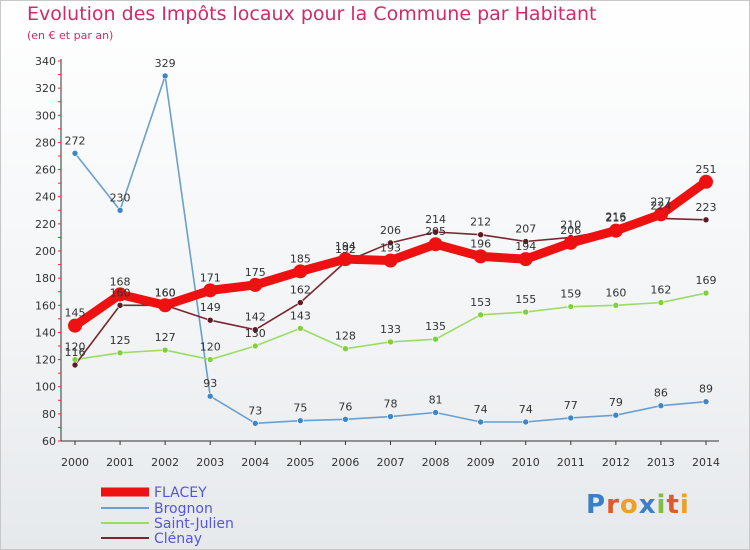 Image resolution: width=750 pixels, height=550 pixels. What do you see at coordinates (525, 246) in the screenshot?
I see `data-label: 194` at bounding box center [525, 246].